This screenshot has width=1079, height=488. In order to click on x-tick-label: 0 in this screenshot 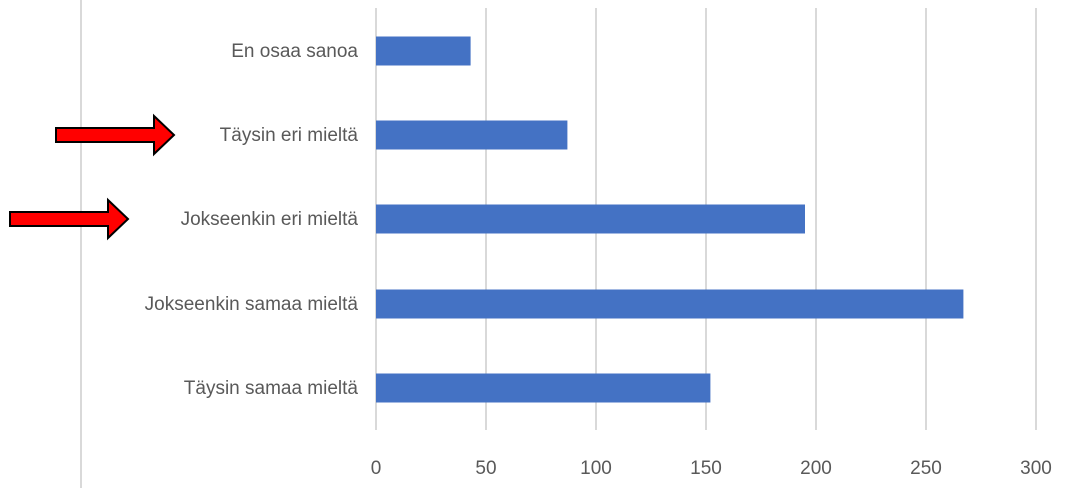, I will do `click(376, 468)`.